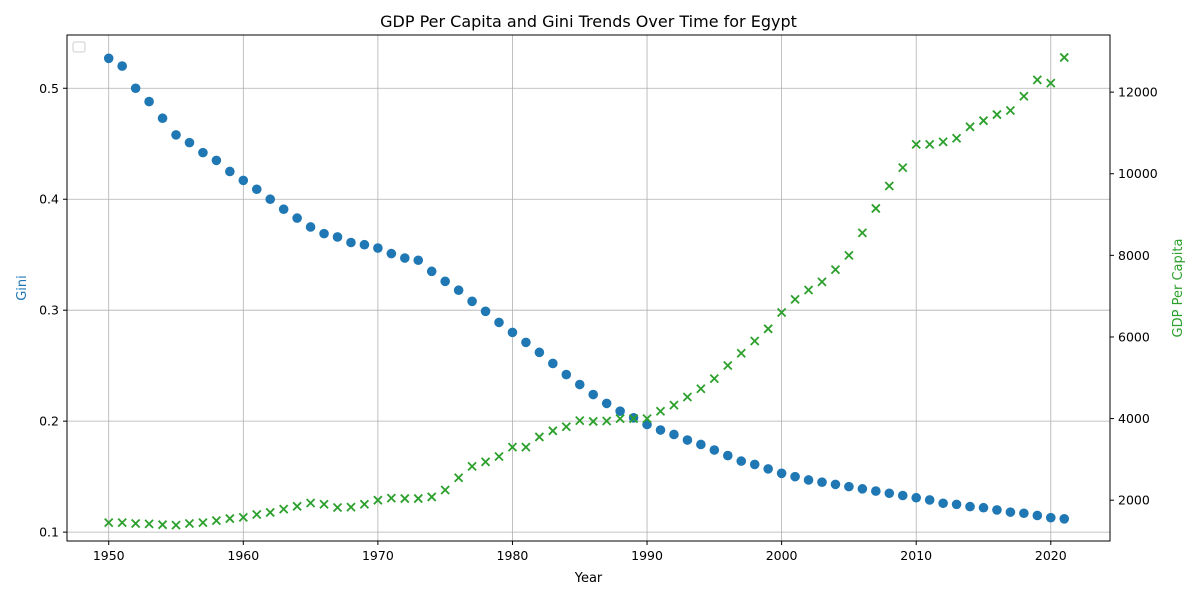  I want to click on y-tick-label-right: 12000, so click(1138, 92).